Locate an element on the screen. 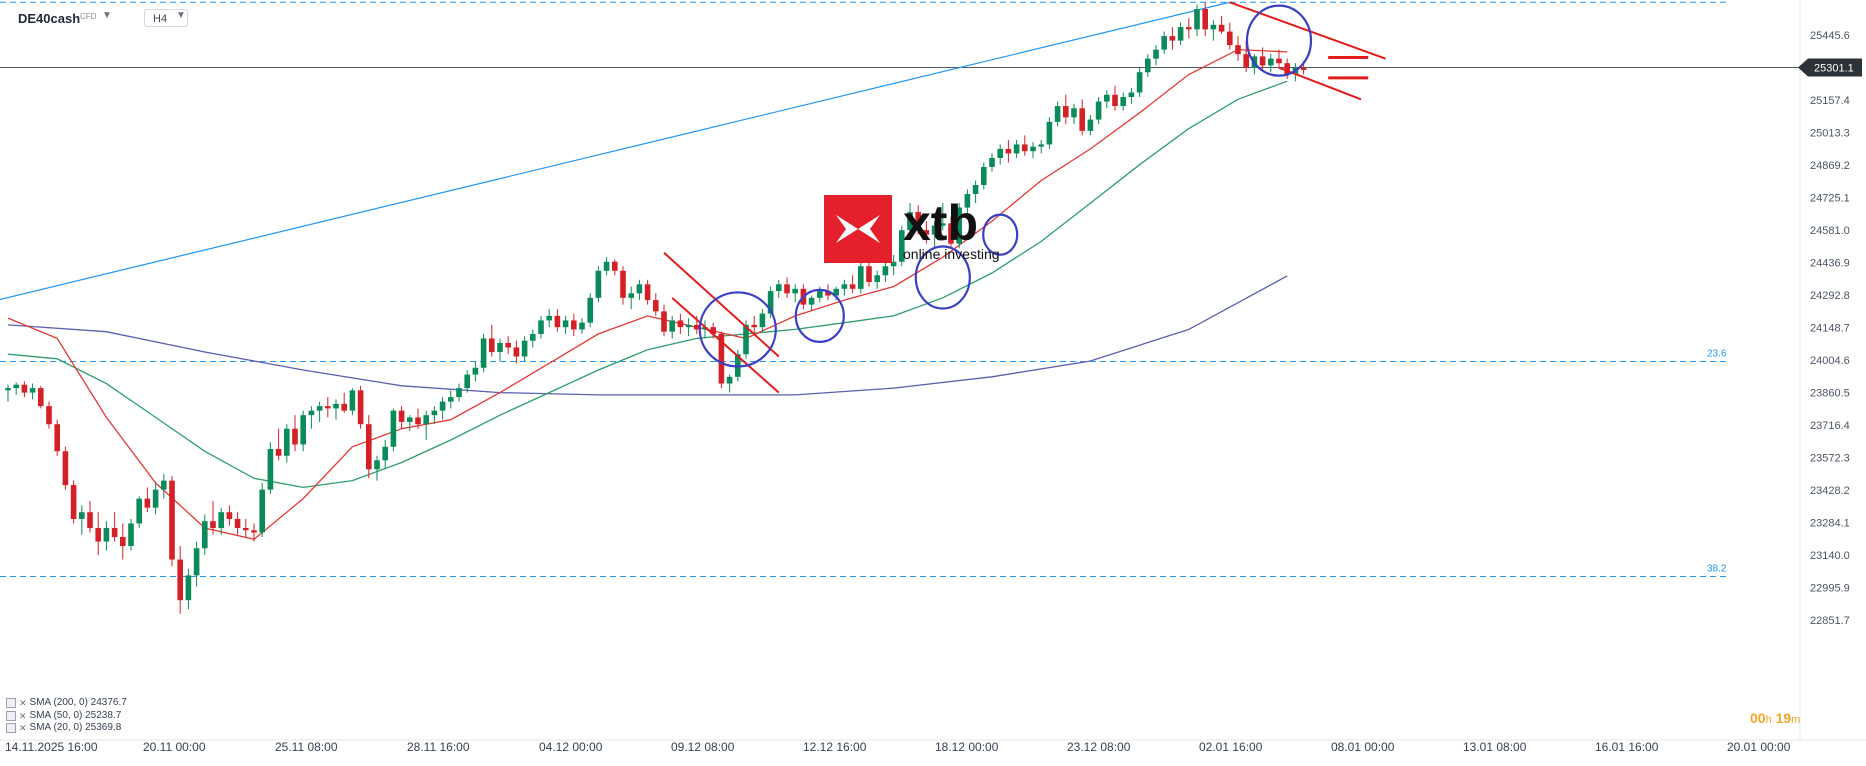 This screenshot has width=1866, height=766. timeframe-dropdown-icon: ▼ is located at coordinates (181, 15).